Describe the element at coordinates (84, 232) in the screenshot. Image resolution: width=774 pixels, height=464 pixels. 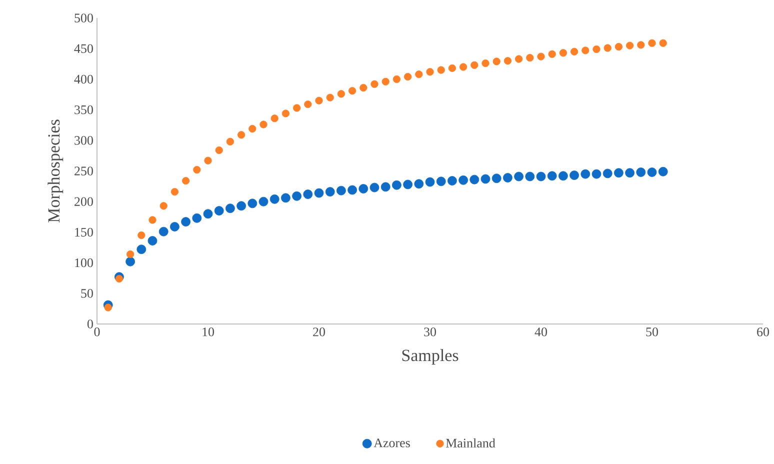
I see `y-tick-label: 150` at that location.